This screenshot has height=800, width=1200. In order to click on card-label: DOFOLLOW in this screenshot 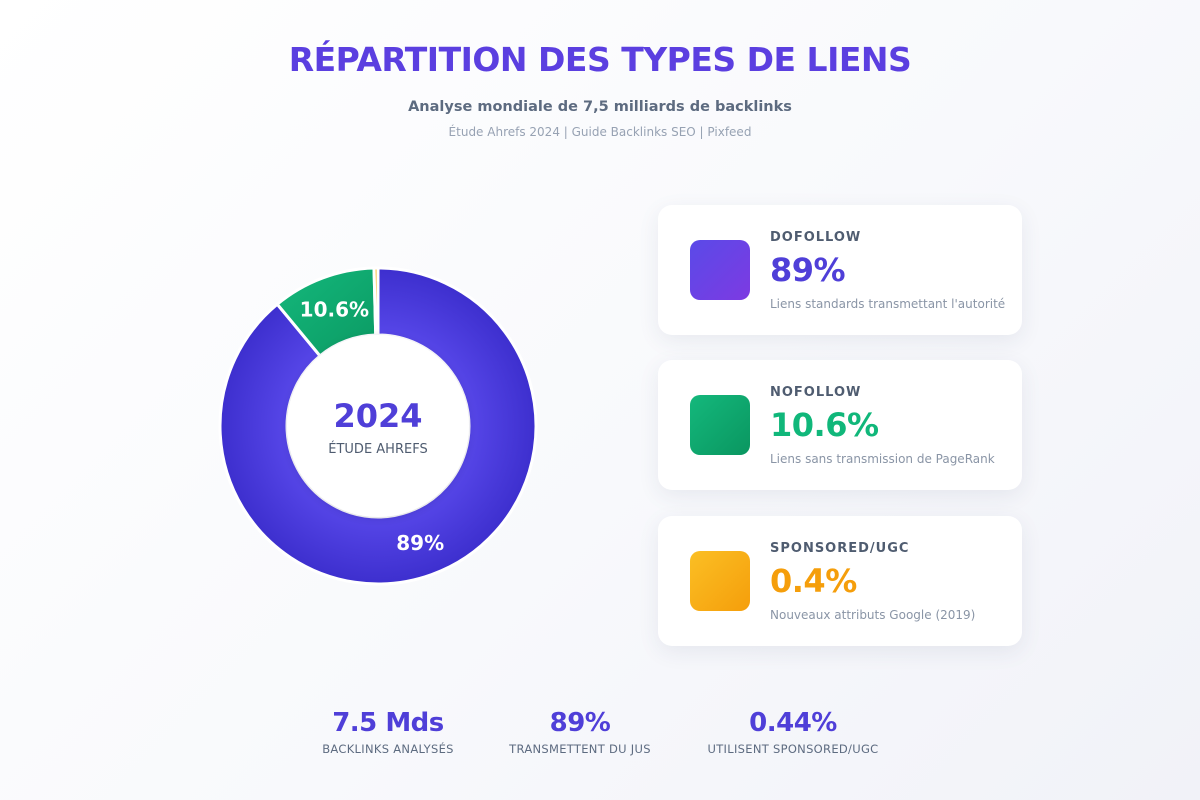, I will do `click(816, 237)`.